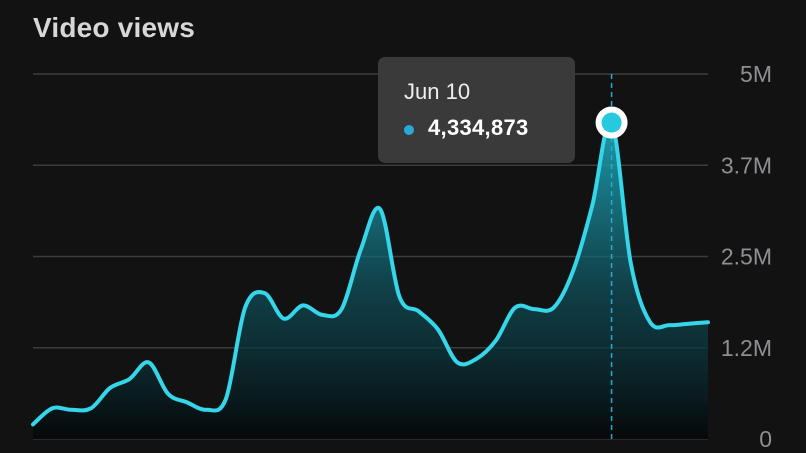 This screenshot has height=453, width=806. What do you see at coordinates (756, 74) in the screenshot?
I see `y-tick-label: 5M` at bounding box center [756, 74].